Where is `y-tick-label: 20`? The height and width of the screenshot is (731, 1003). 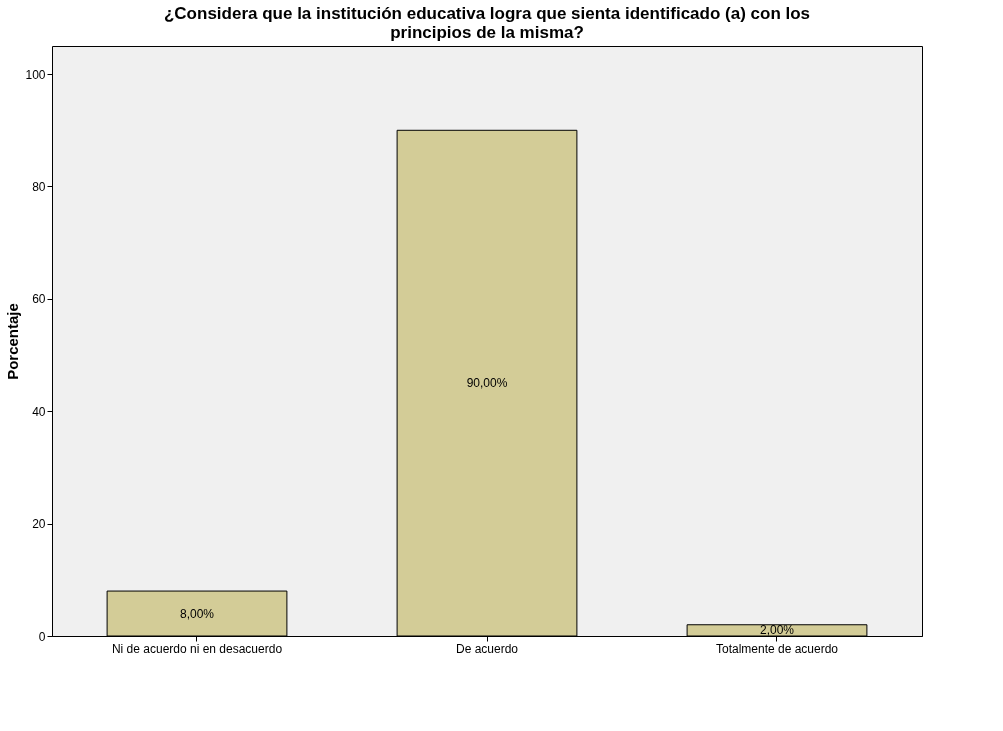 y-tick-label: 20 is located at coordinates (39, 524).